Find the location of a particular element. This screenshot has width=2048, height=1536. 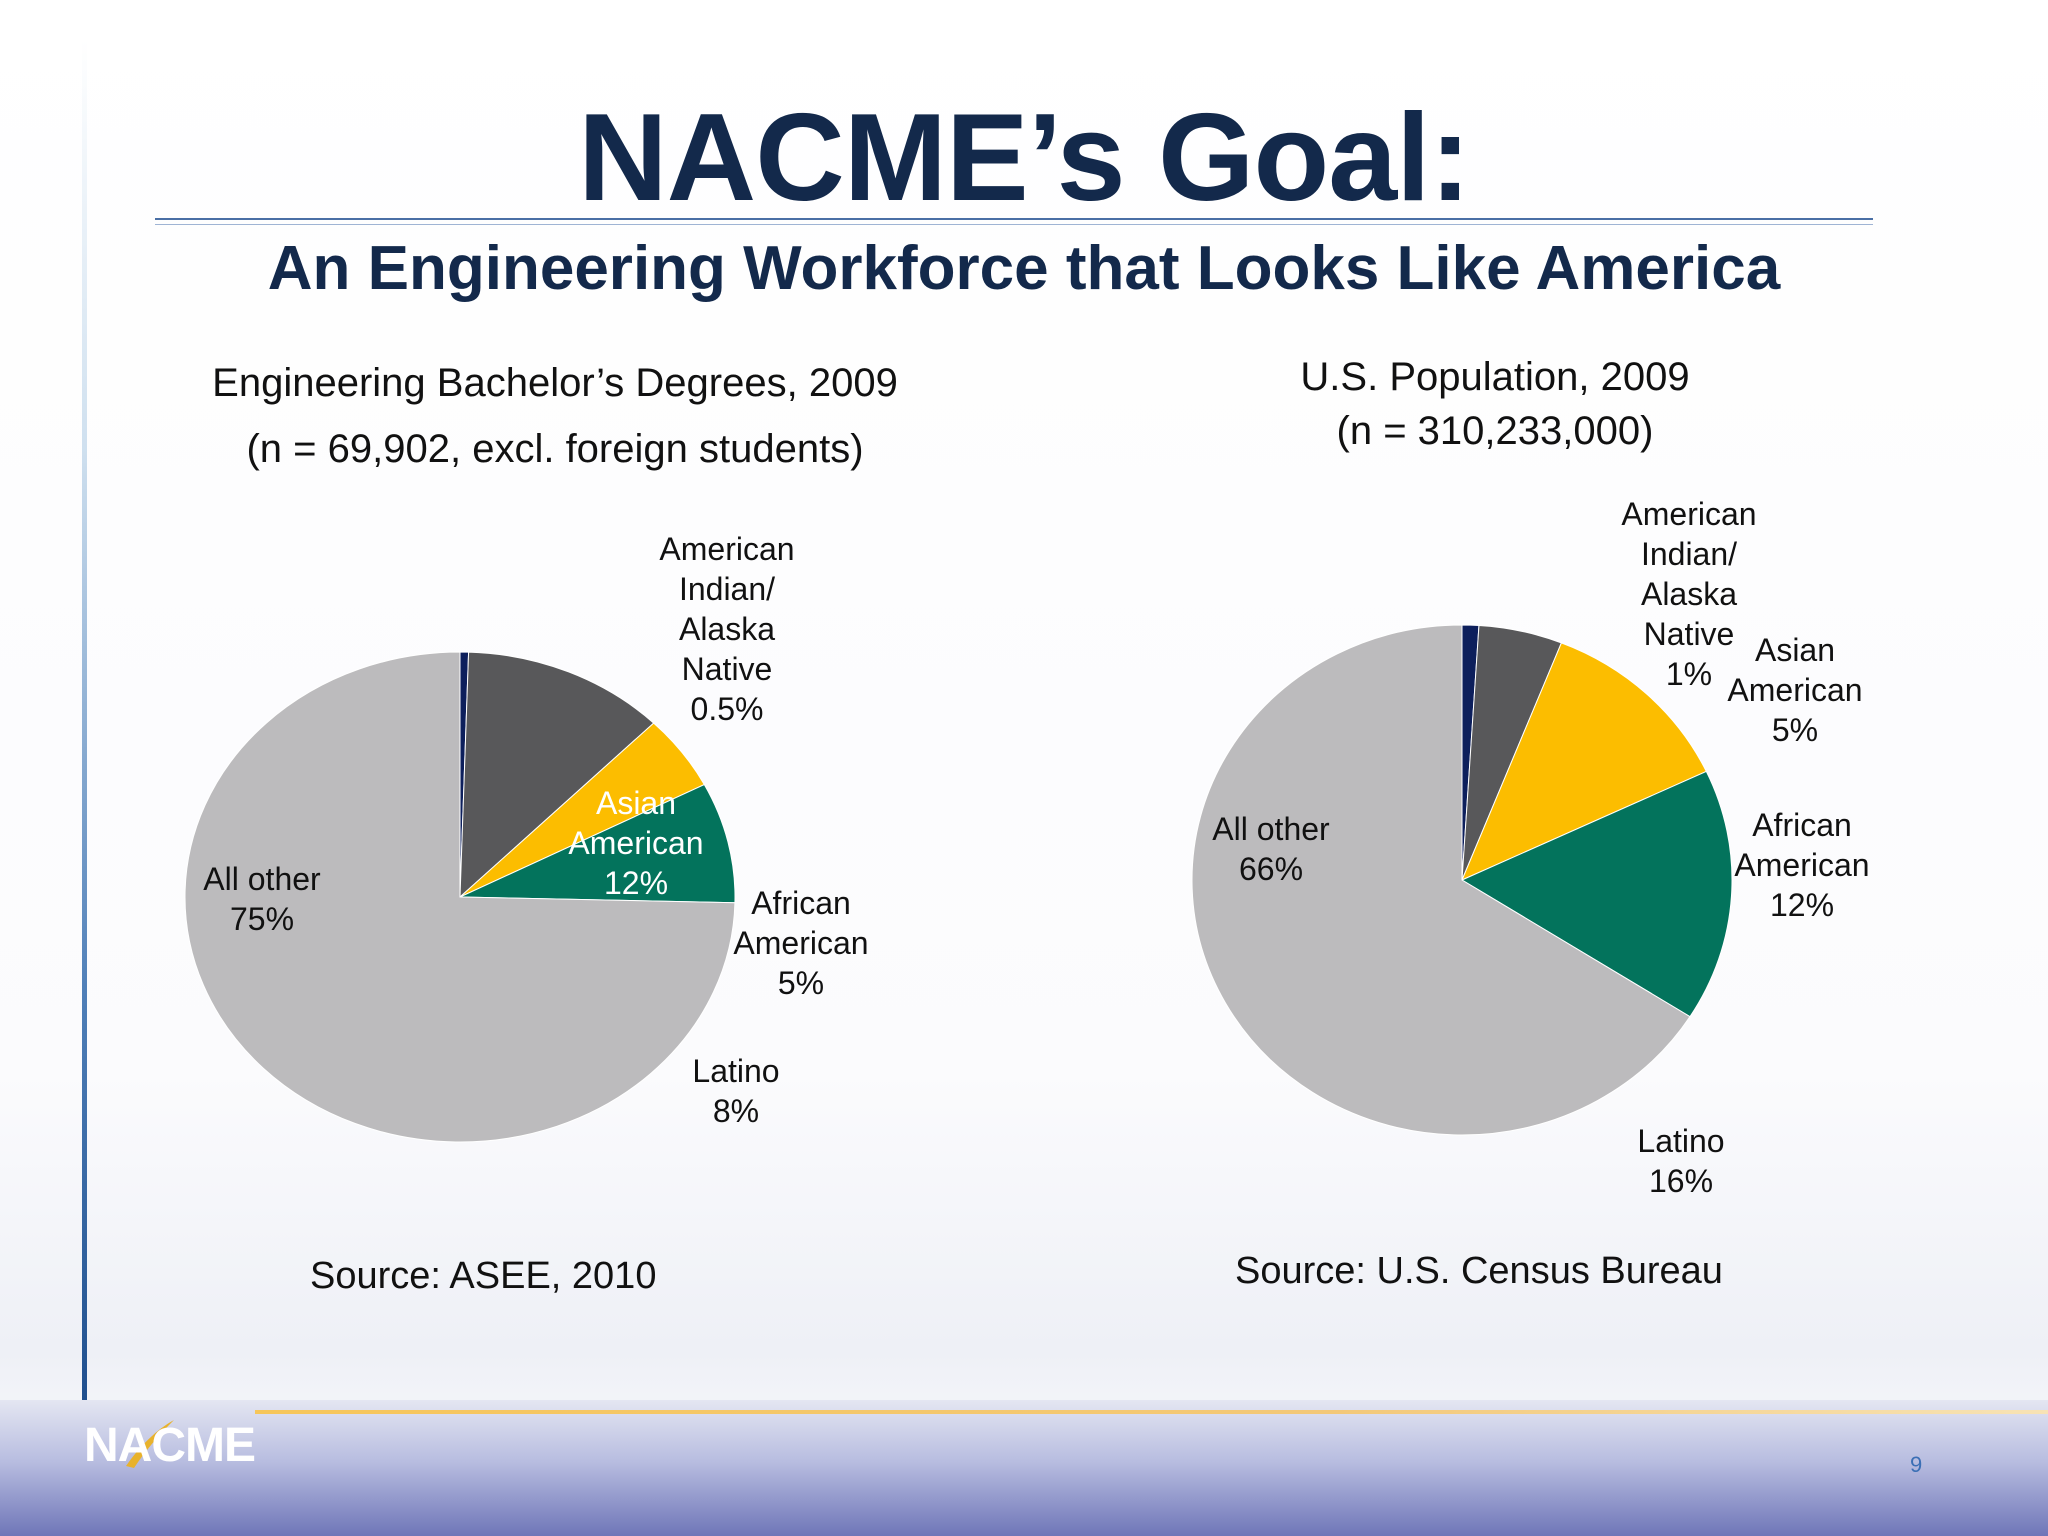

left-accent-rule is located at coordinates (84, 720).